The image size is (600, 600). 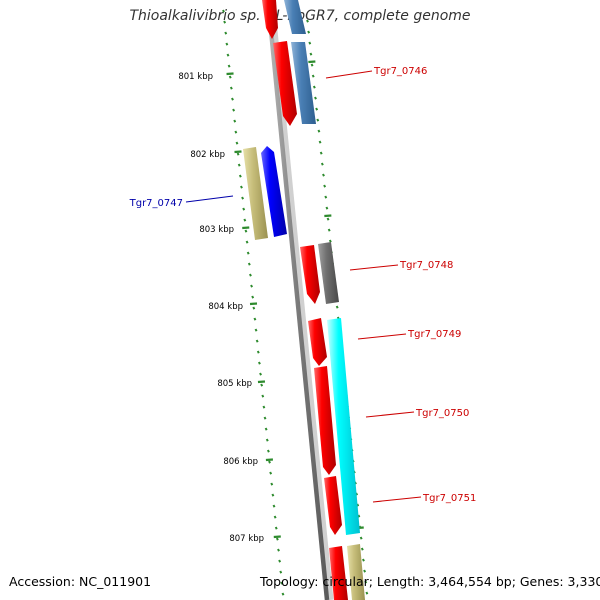 What do you see at coordinates (207, 155) in the screenshot?
I see `scale-label: 802 kbp` at bounding box center [207, 155].